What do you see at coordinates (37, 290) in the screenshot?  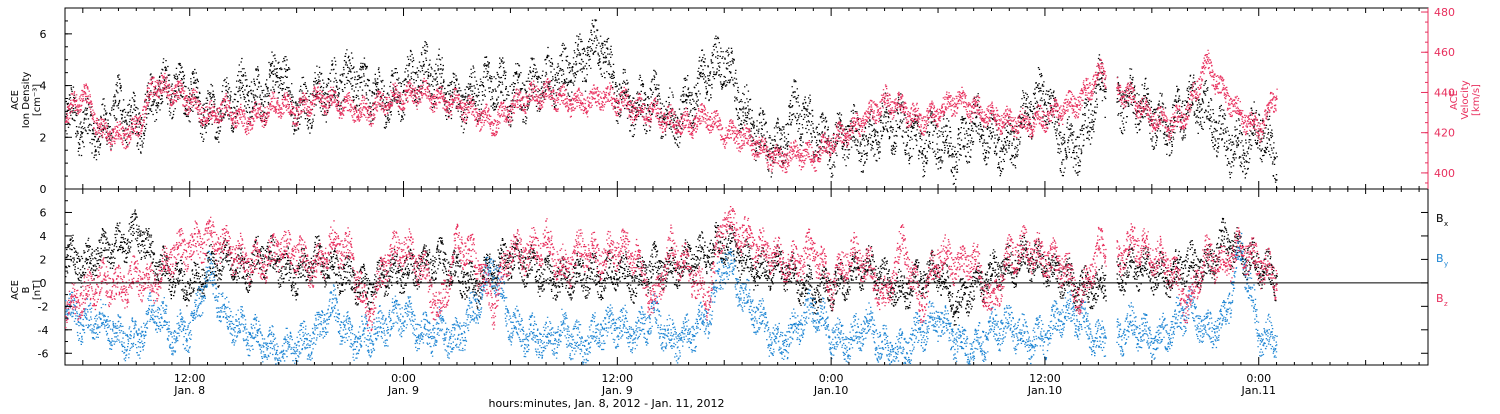 I see `field-ylabel-line: [nT]` at bounding box center [37, 290].